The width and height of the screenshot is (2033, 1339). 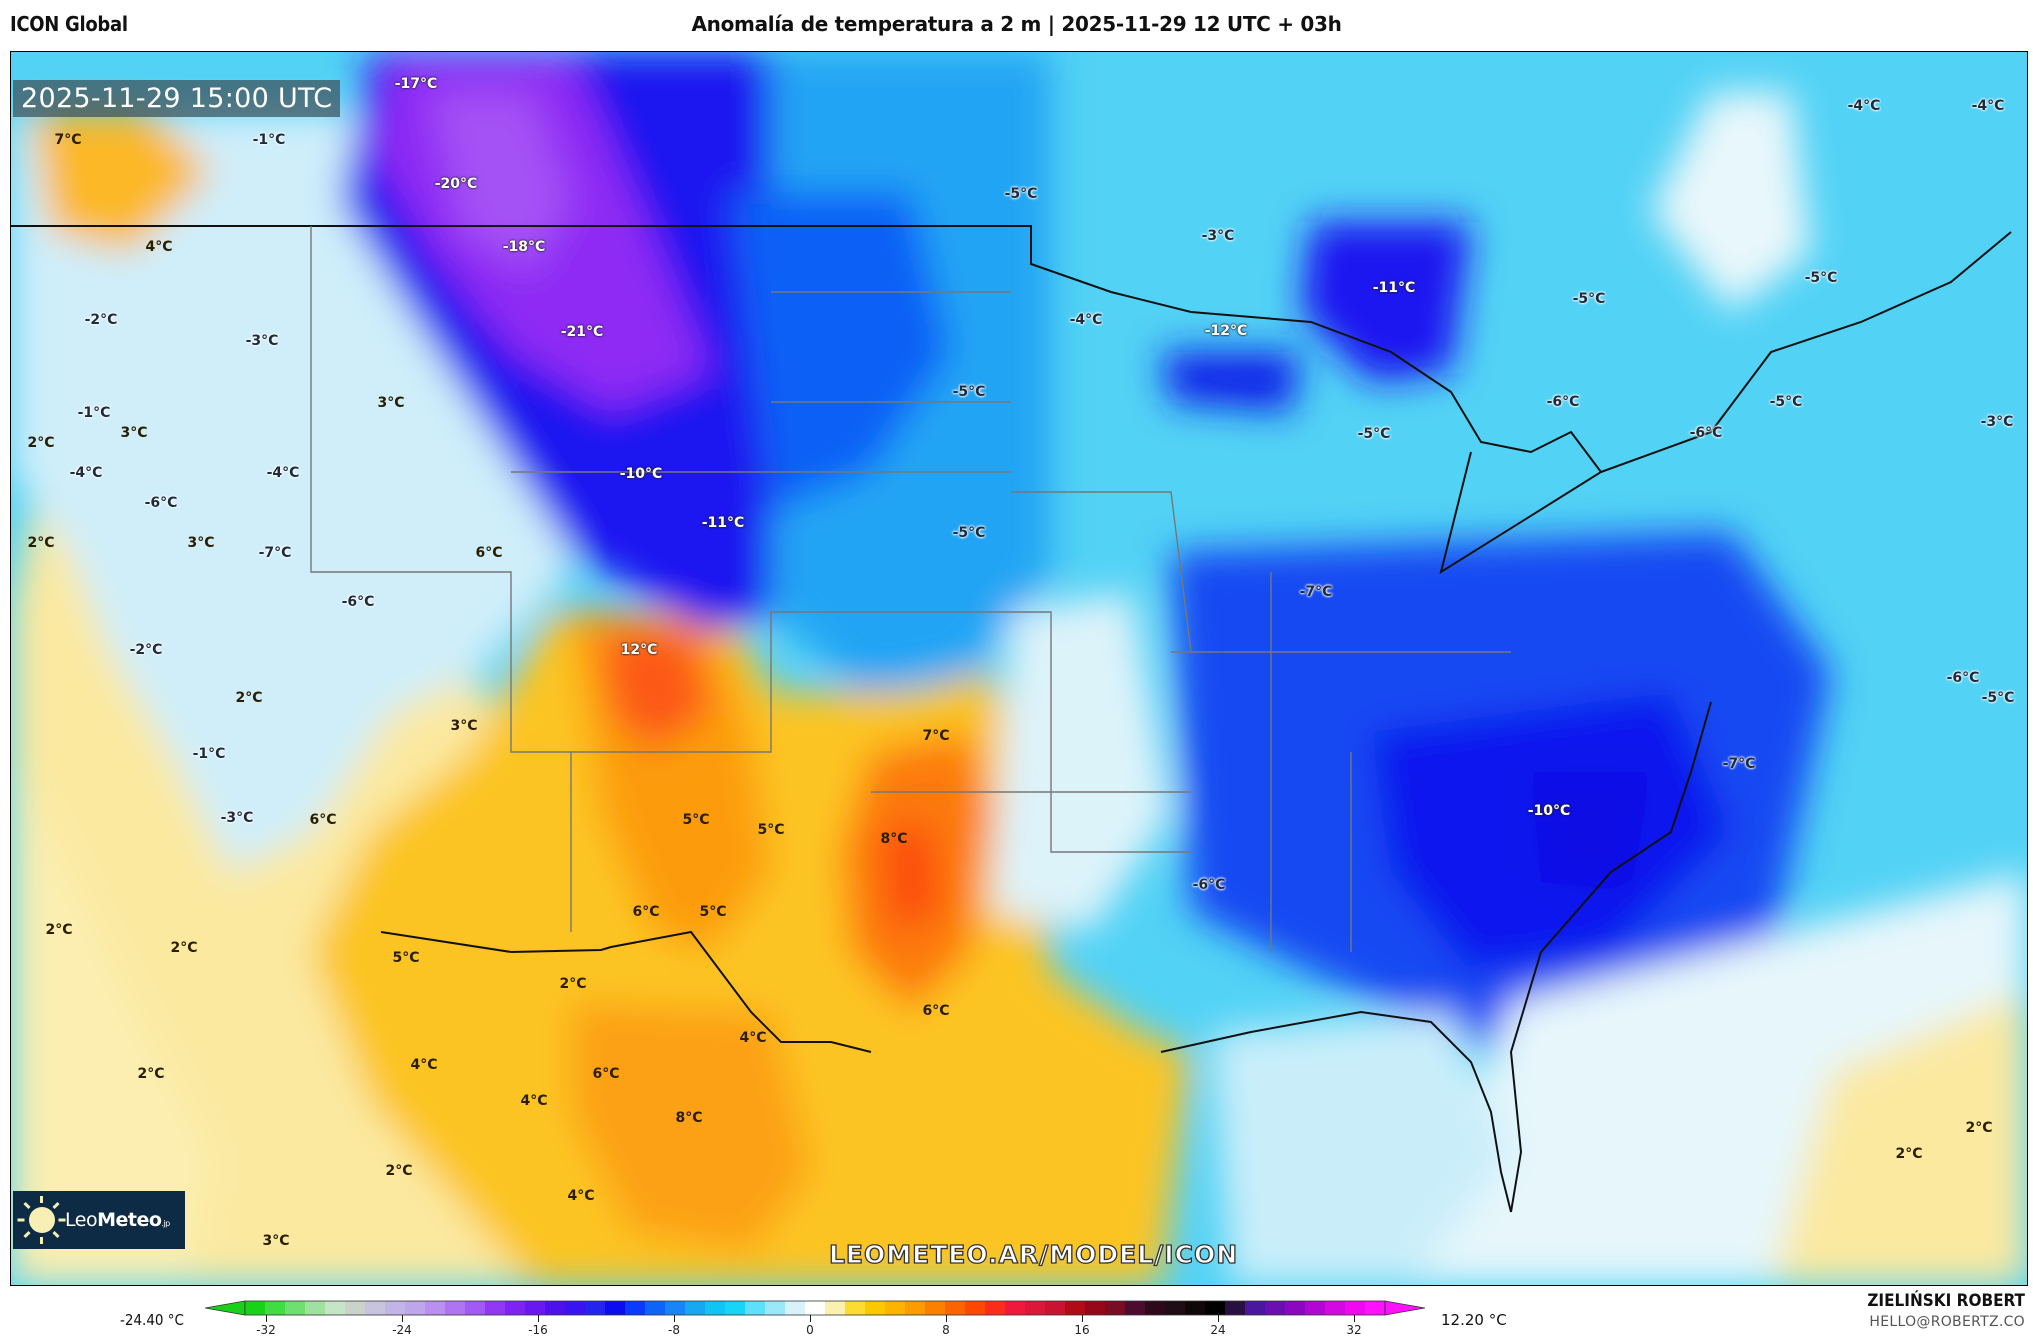 I want to click on valid-time-badge: 2025-11-29 15:00 UTC, so click(x=177, y=98).